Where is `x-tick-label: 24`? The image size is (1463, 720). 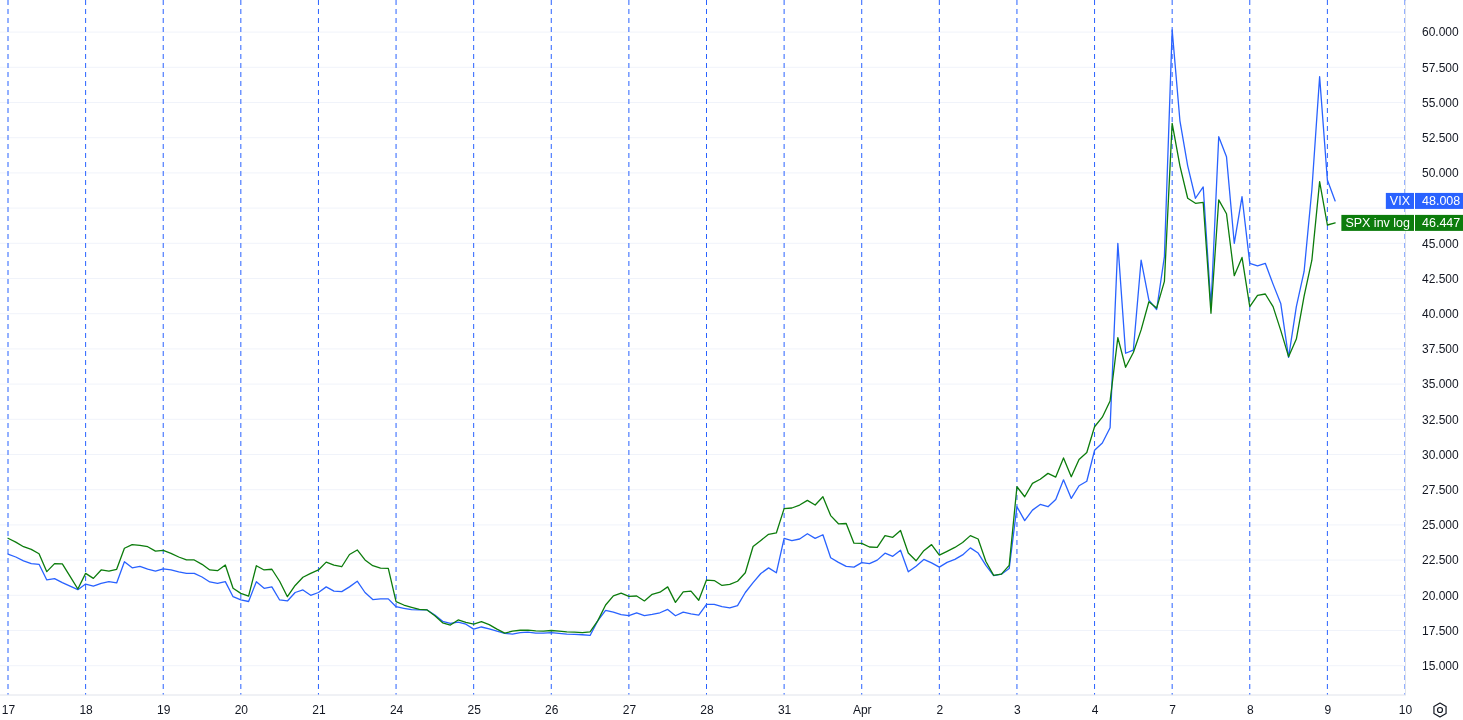 x-tick-label: 24 is located at coordinates (396, 709).